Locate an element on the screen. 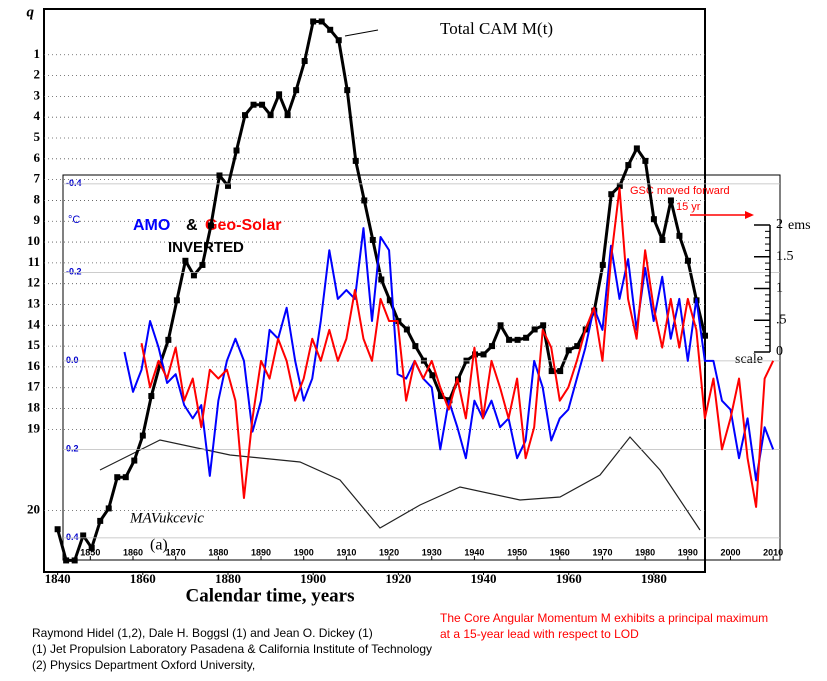 Image resolution: width=827 pixels, height=681 pixels. title-pointer is located at coordinates (361, 33).